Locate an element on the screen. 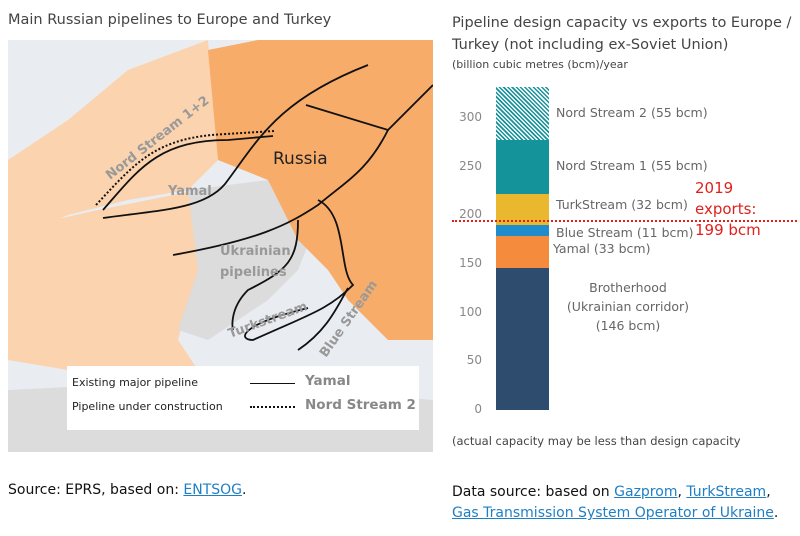 The image size is (800, 536). exports-annotation: 2019 exports: 199 bcm is located at coordinates (728, 209).